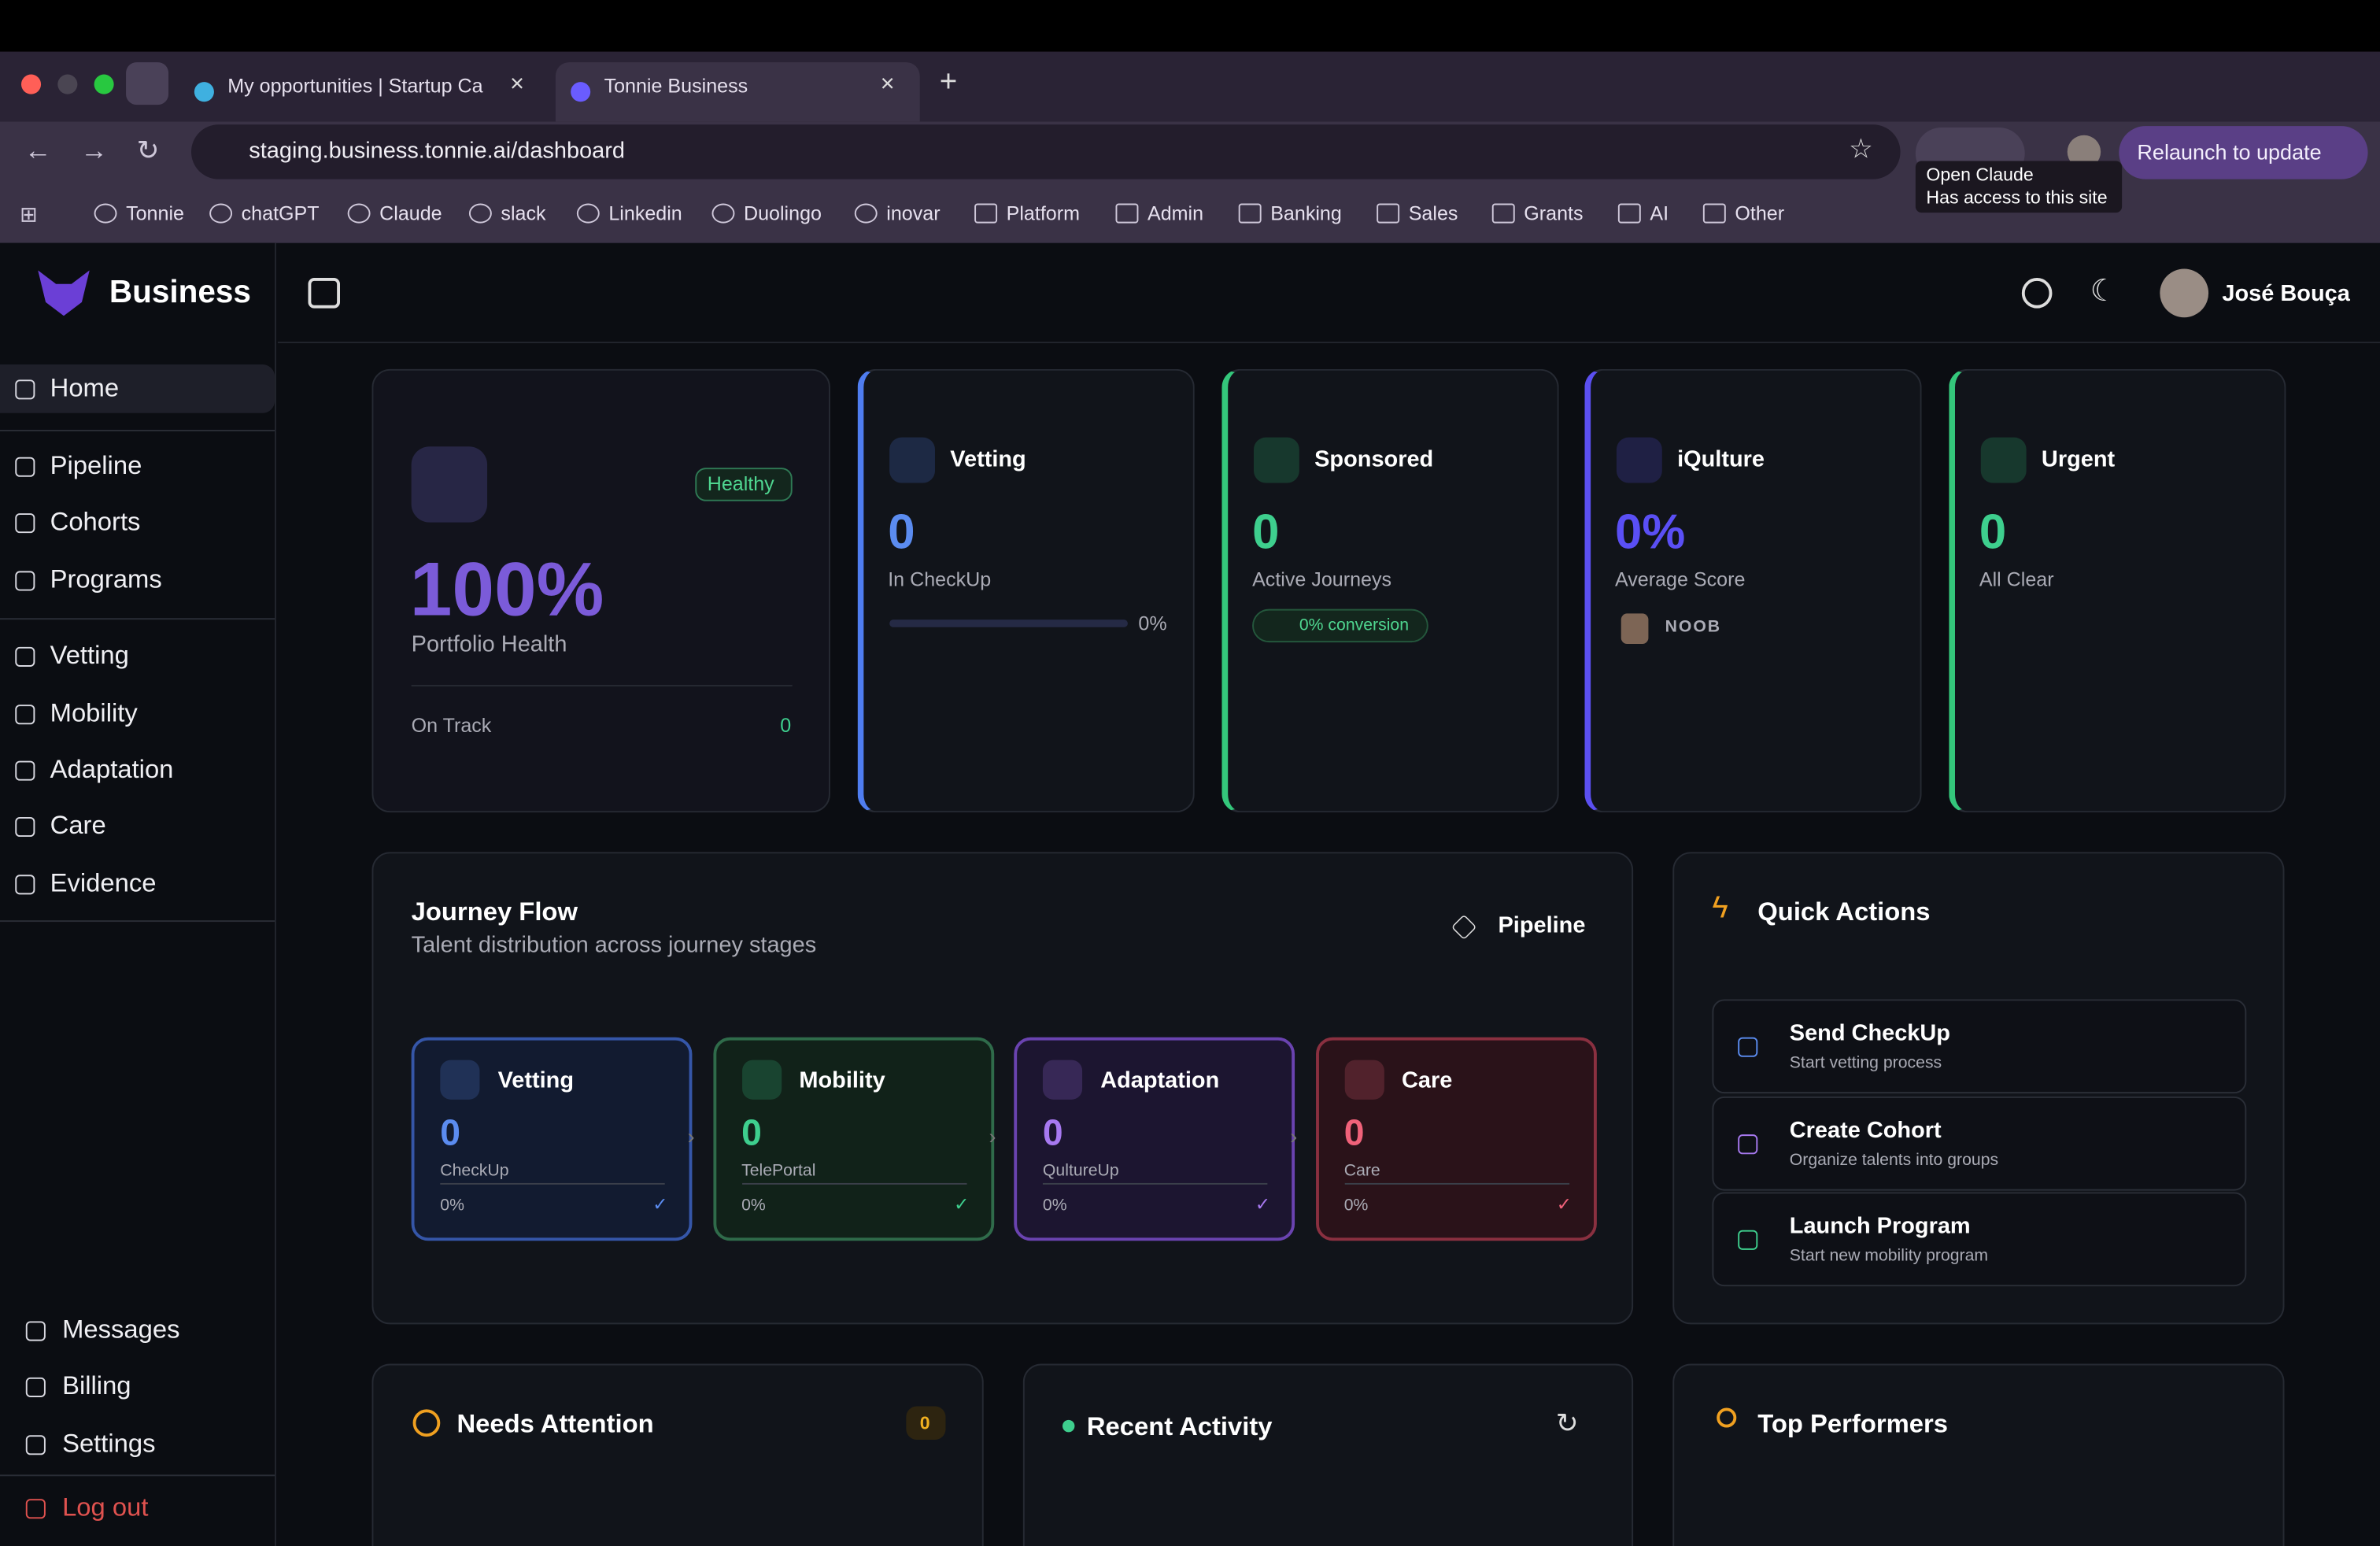 The image size is (2380, 1546). Describe the element at coordinates (552, 1139) in the screenshot. I see `stage-card: Vetting 0 CheckUp 0% ✓` at that location.